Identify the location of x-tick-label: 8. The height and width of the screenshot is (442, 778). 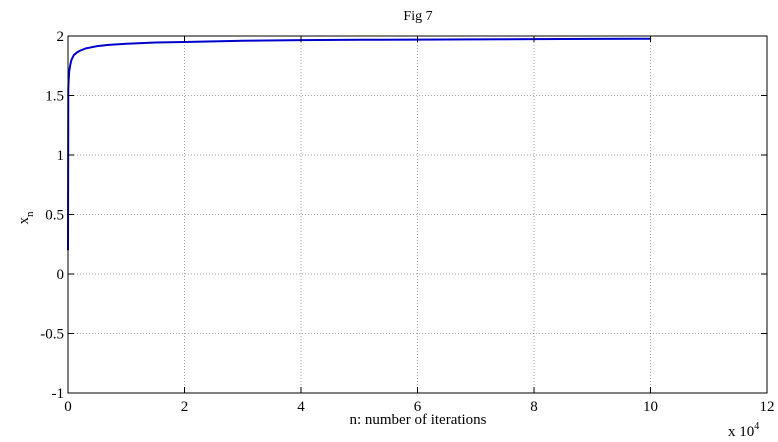
(534, 407).